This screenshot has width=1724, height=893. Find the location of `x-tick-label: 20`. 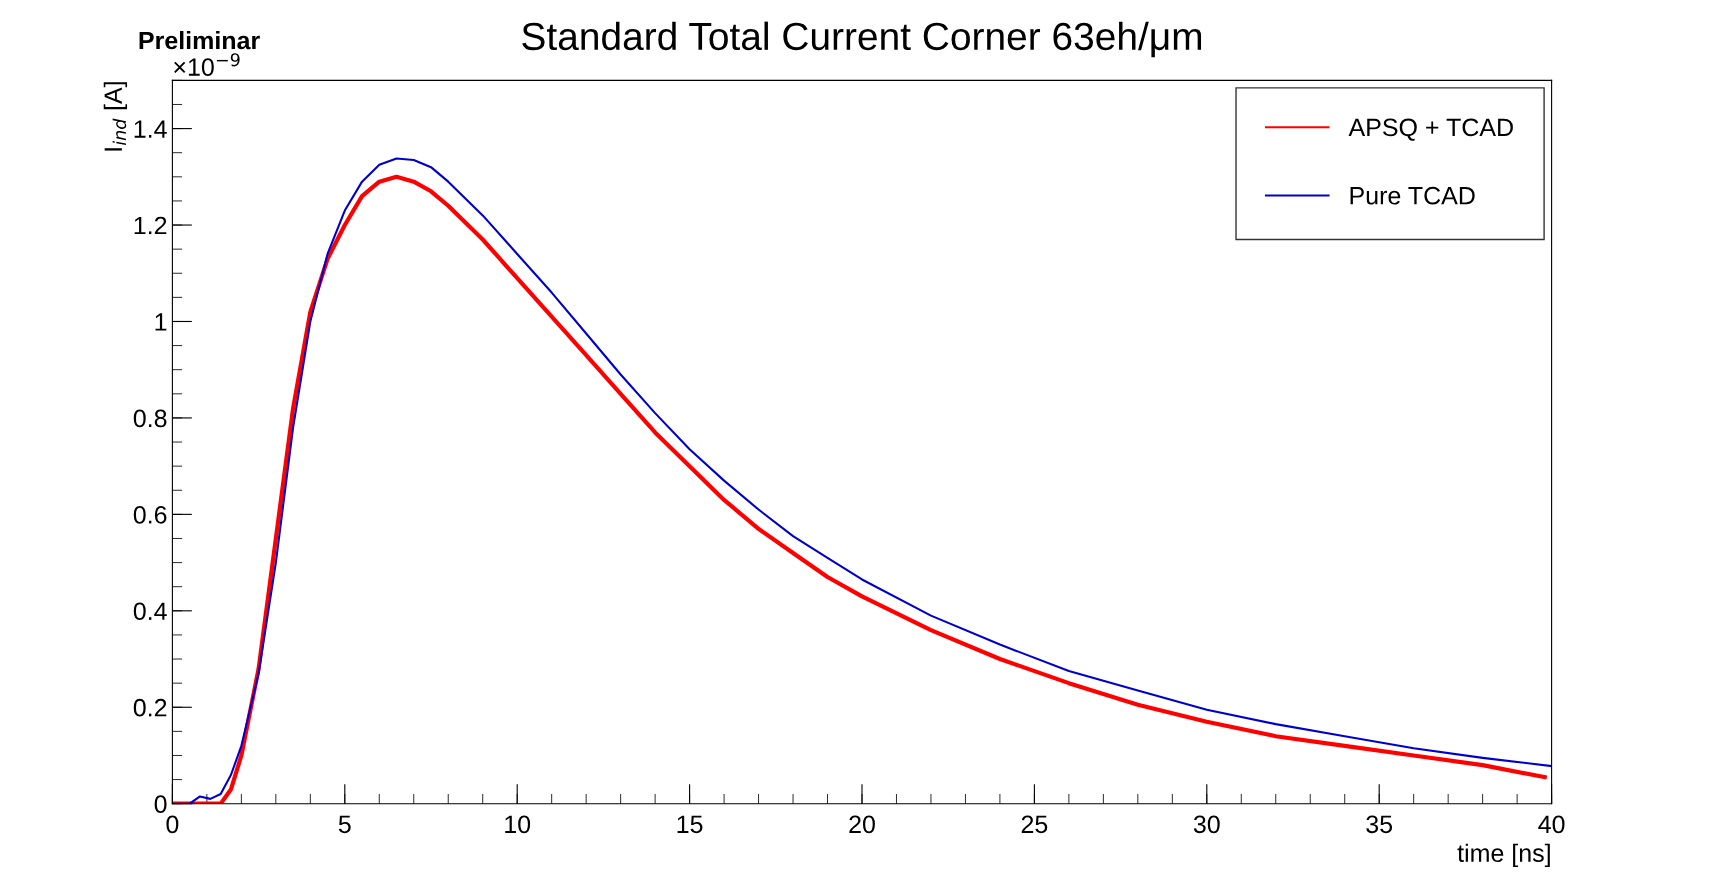

x-tick-label: 20 is located at coordinates (862, 824).